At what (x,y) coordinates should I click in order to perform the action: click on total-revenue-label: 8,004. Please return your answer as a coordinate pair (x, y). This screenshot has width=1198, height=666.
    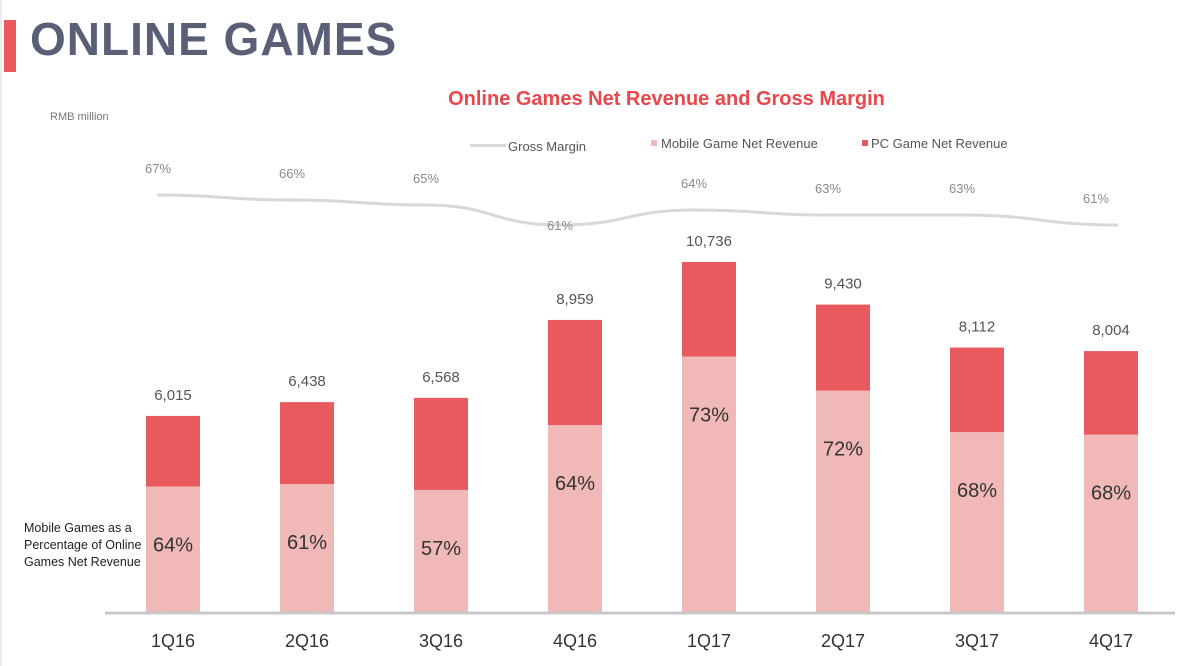
    Looking at the image, I should click on (1111, 330).